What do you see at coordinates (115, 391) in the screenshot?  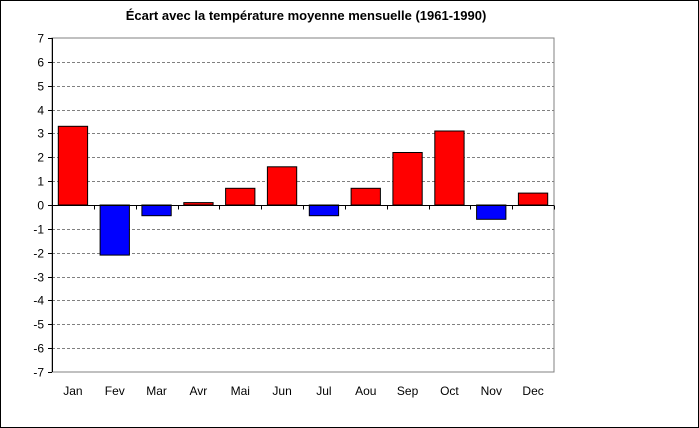 I see `x-tick-label: Fev` at bounding box center [115, 391].